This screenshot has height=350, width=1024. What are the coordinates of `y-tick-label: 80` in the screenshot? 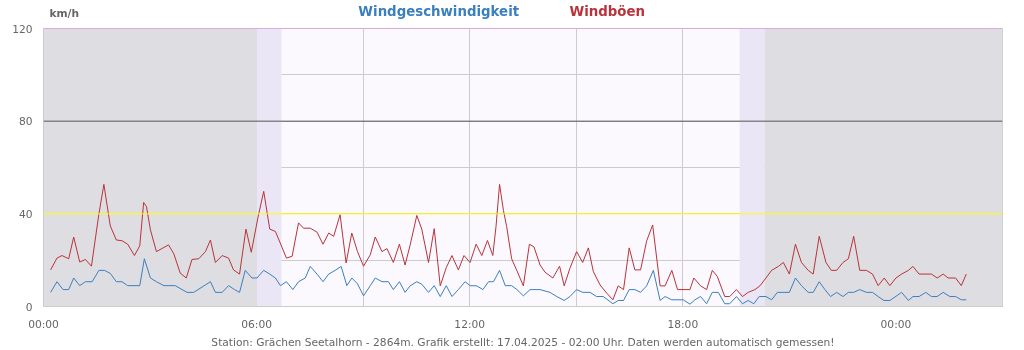 It's located at (25, 122).